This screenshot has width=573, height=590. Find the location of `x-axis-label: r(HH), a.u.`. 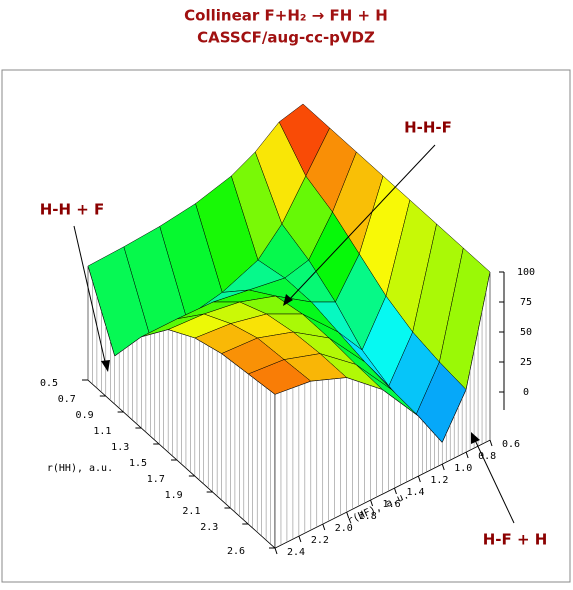

x-axis-label: r(HH), a.u. is located at coordinates (80, 468).